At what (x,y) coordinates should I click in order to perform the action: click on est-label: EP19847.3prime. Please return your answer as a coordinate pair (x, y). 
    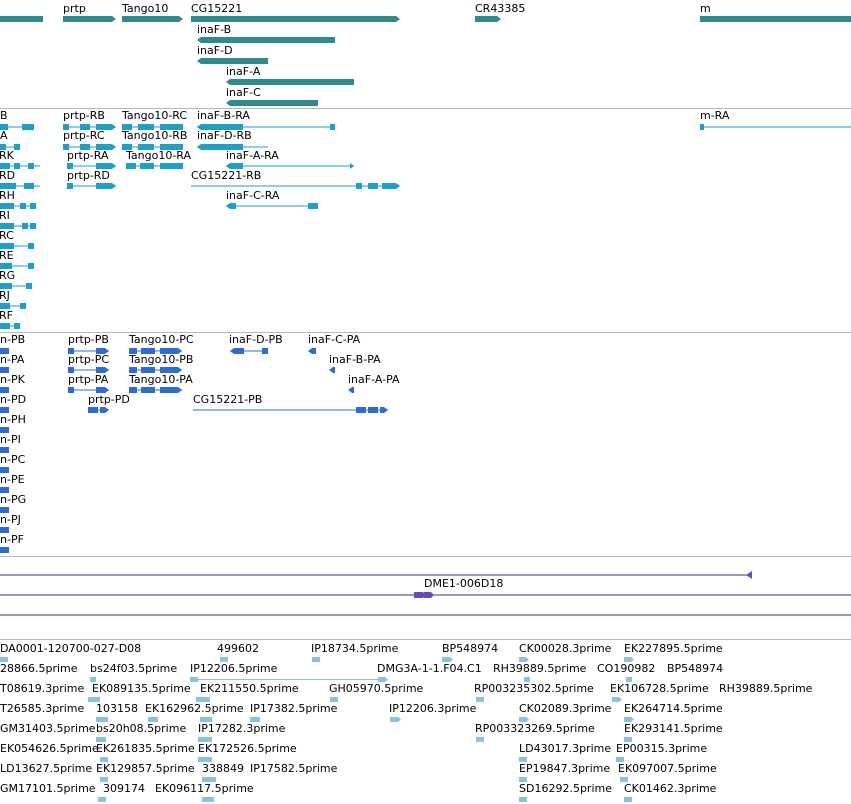
    Looking at the image, I should click on (565, 768).